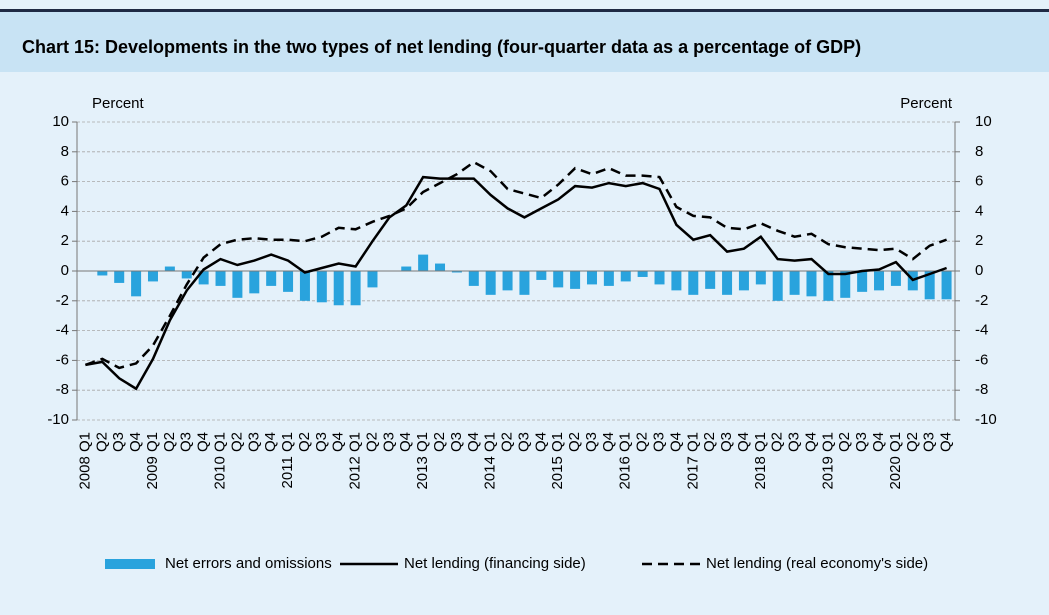 The image size is (1049, 615). I want to click on y-axis-label: Percent, so click(118, 103).